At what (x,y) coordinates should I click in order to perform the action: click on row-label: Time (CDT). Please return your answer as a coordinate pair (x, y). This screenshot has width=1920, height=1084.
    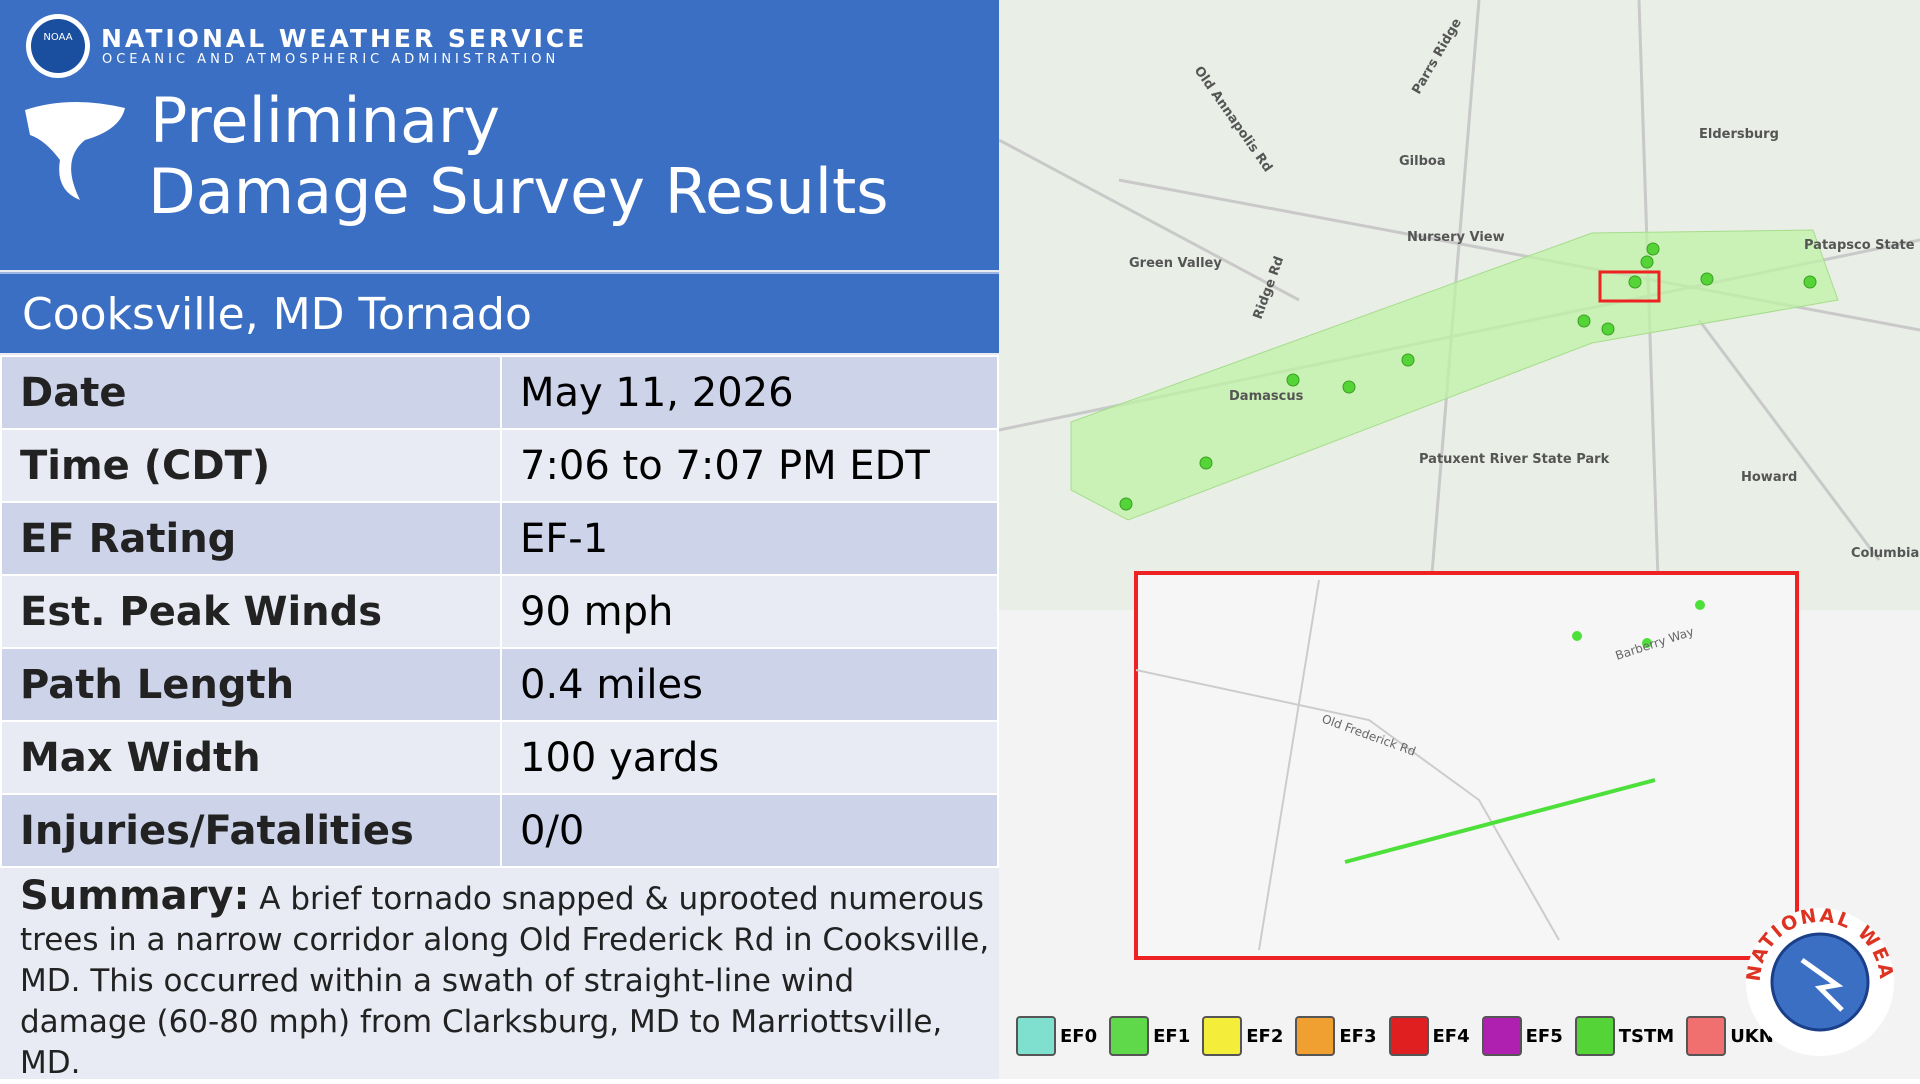
    Looking at the image, I should click on (251, 465).